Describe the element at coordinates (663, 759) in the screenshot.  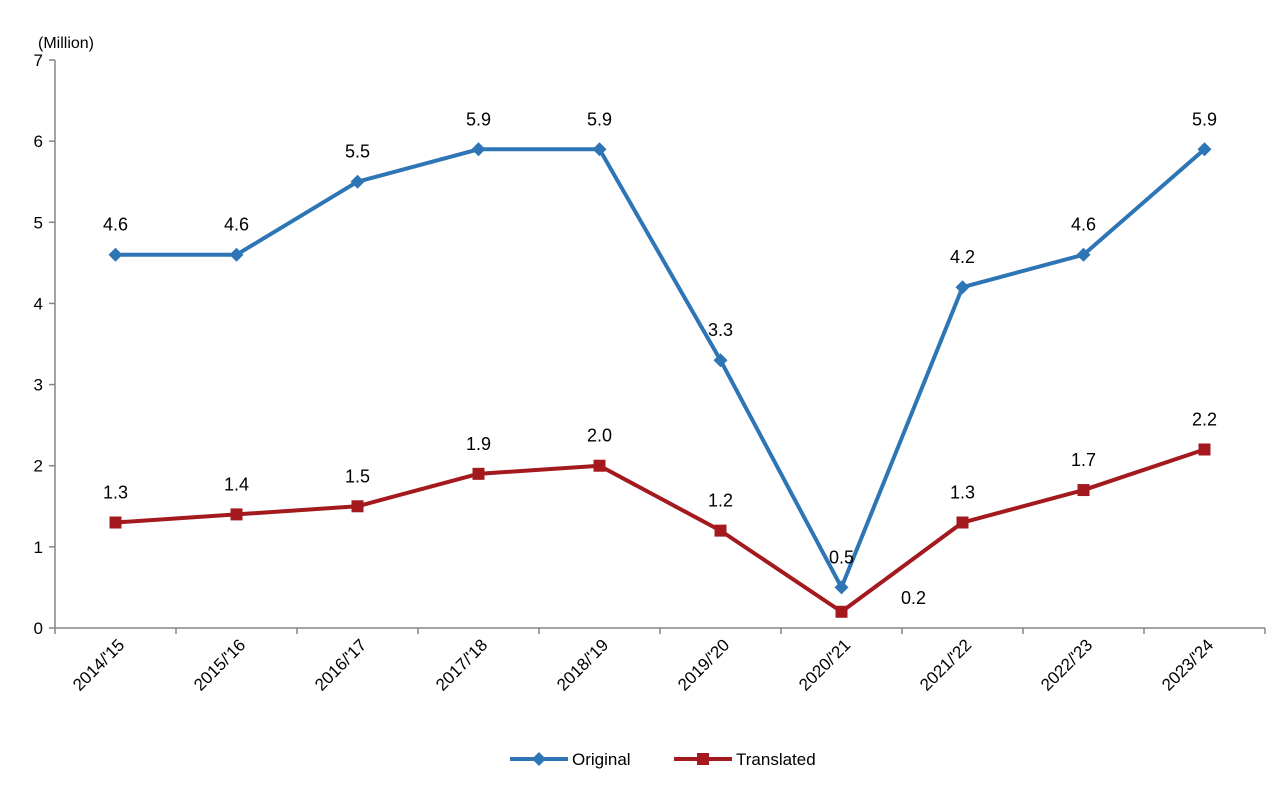
I see `legend: Original Translated` at that location.